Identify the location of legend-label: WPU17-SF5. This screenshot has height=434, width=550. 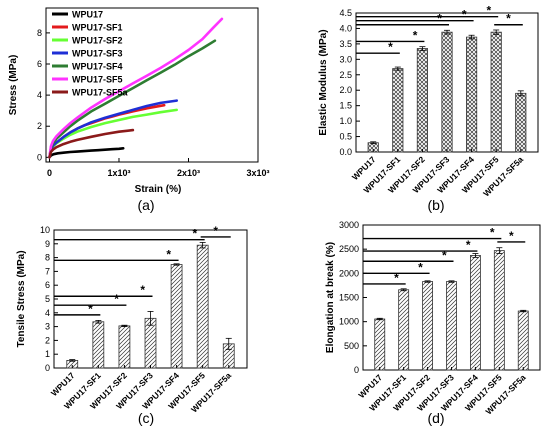
(97, 80).